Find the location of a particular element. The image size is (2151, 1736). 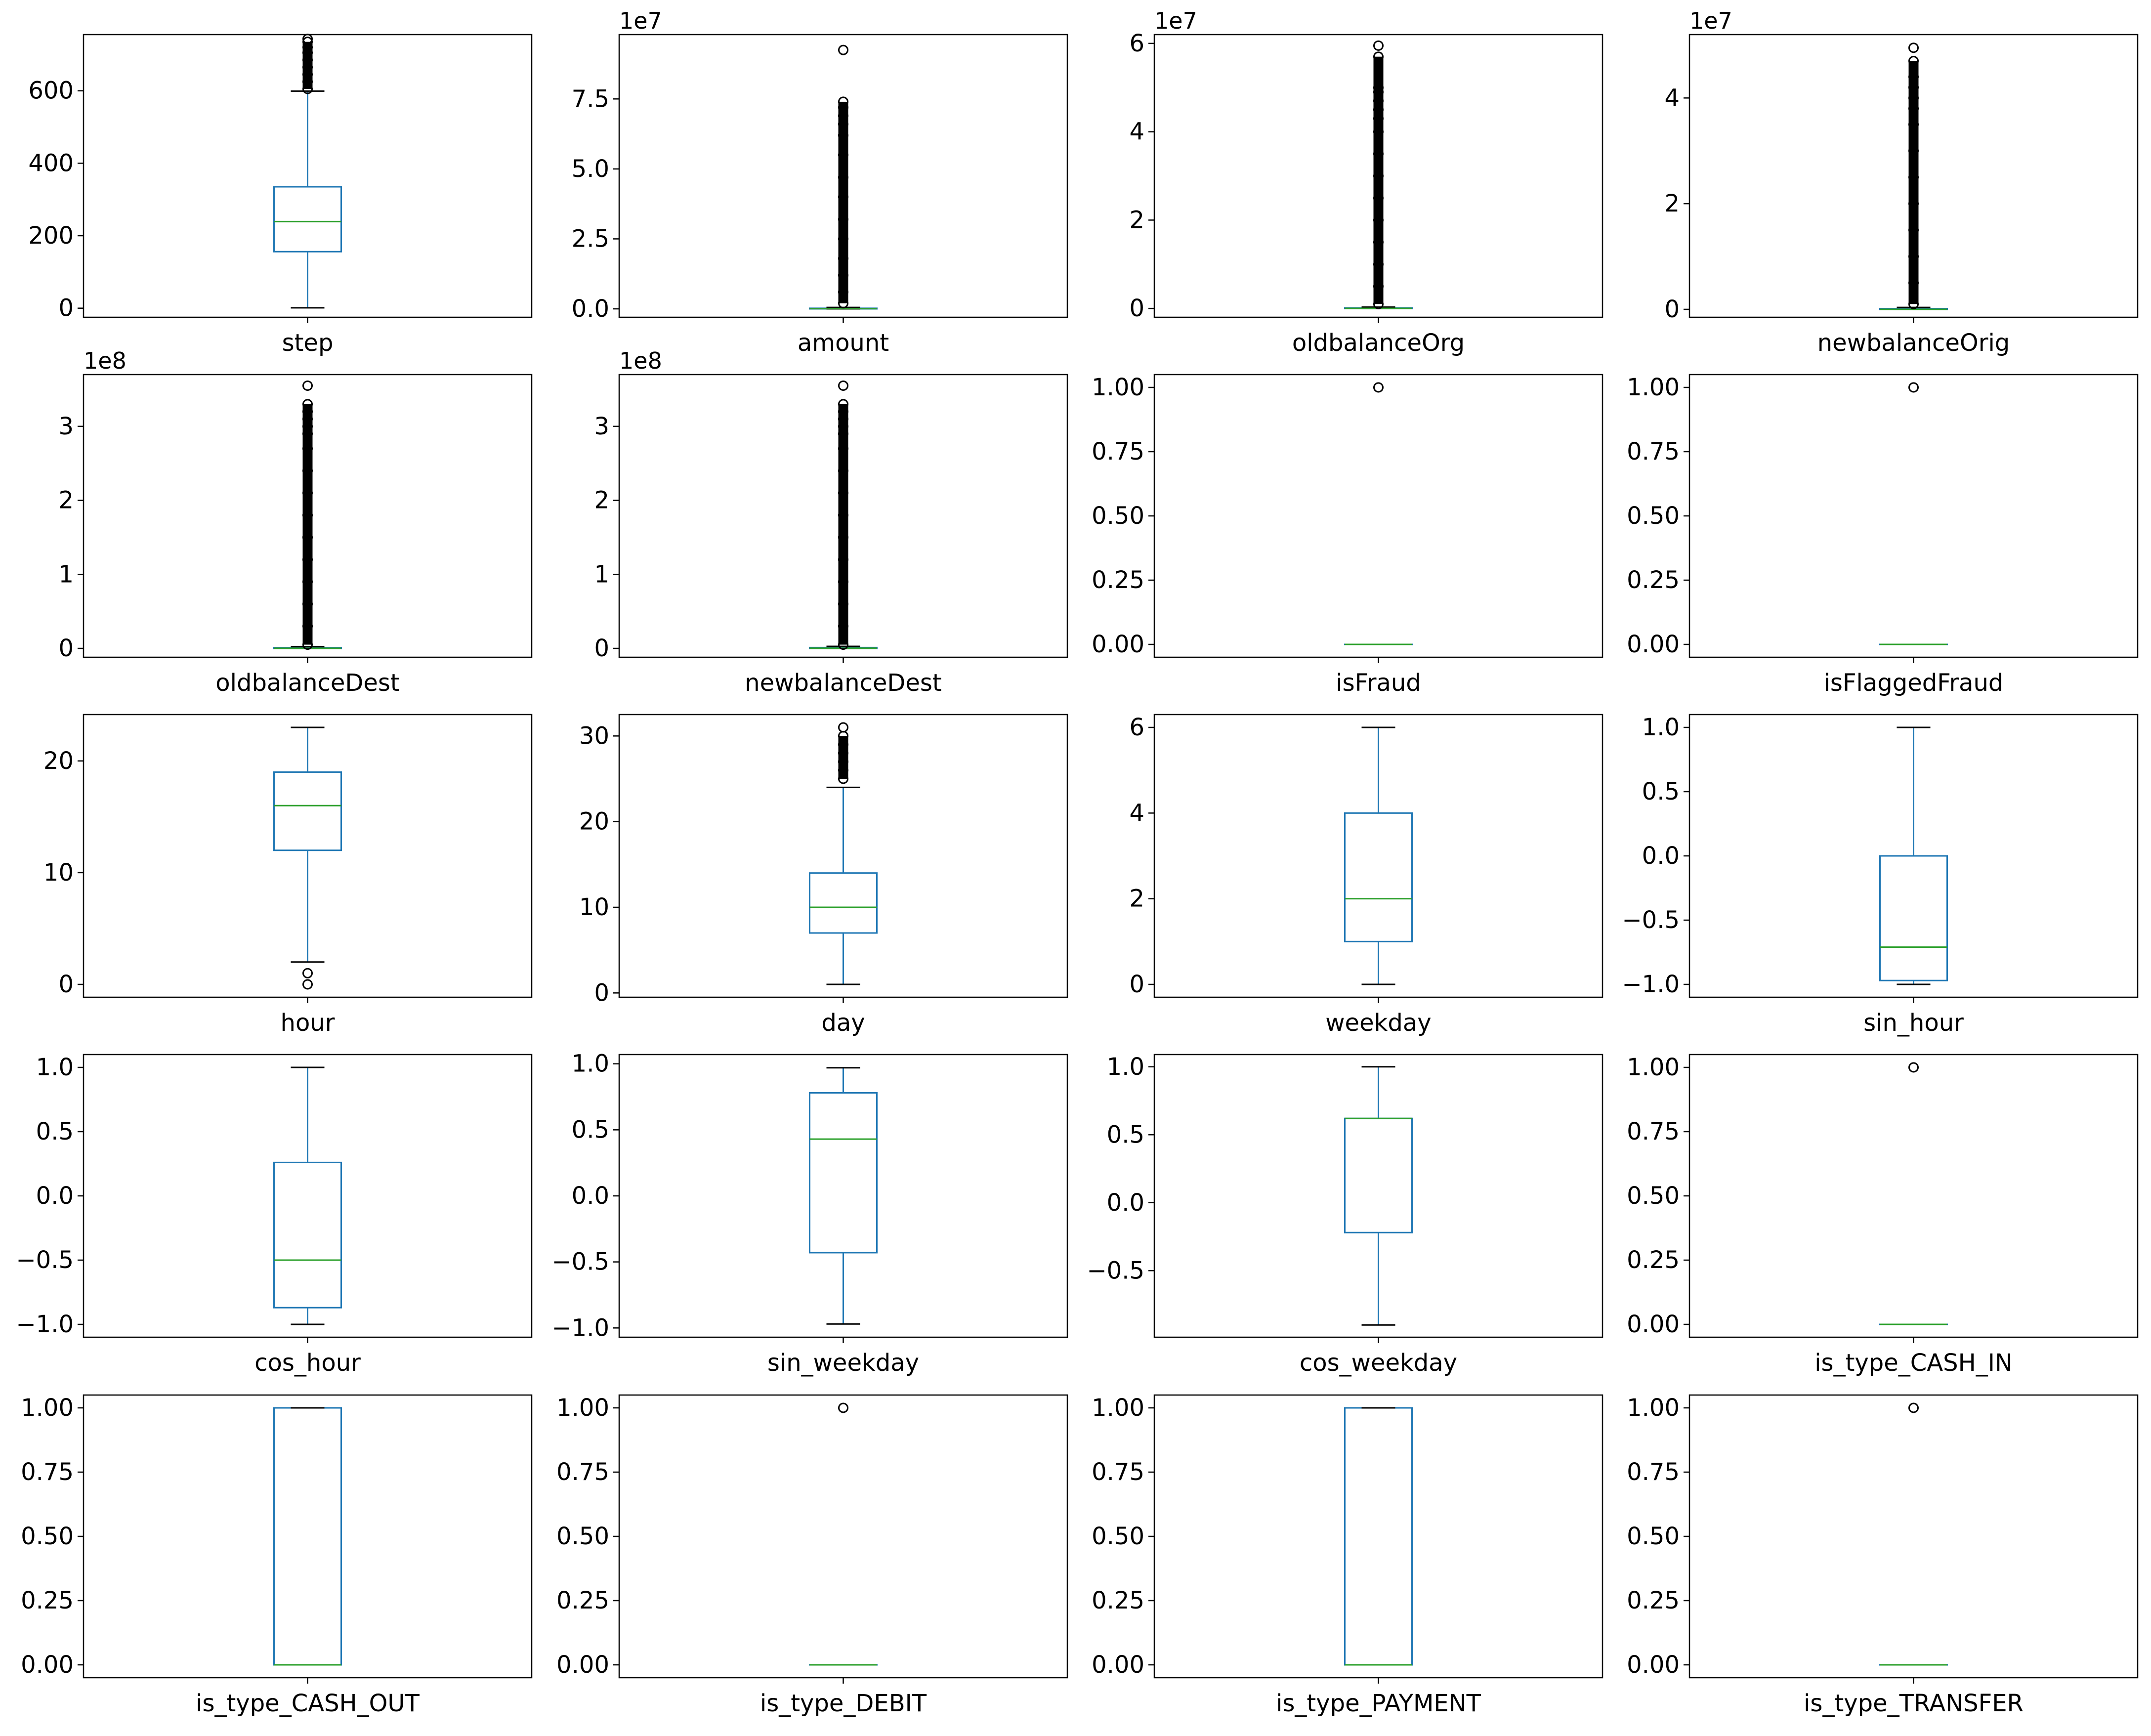

x-axis-label: is_type_TRANSFER is located at coordinates (1914, 1704).